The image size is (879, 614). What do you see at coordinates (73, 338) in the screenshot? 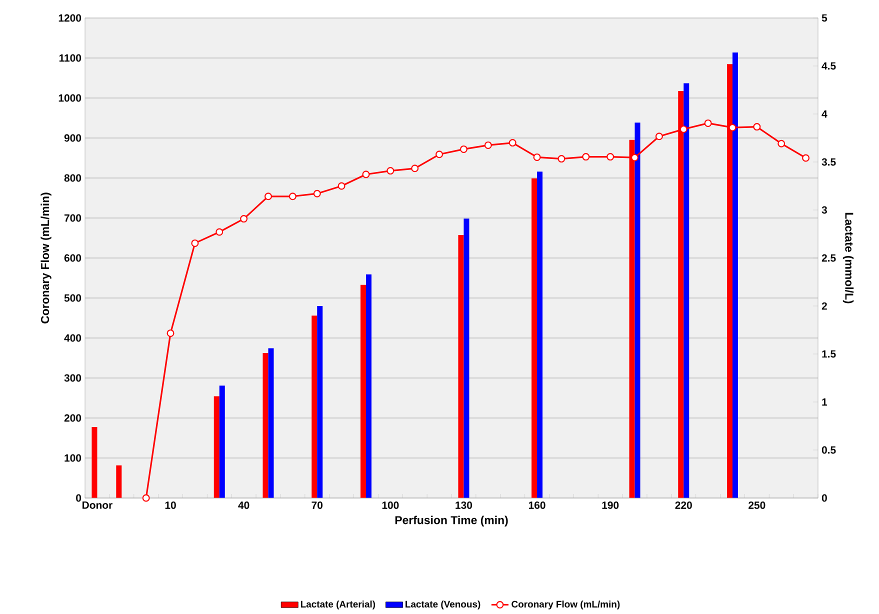
I see `y-tick-label: 400` at bounding box center [73, 338].